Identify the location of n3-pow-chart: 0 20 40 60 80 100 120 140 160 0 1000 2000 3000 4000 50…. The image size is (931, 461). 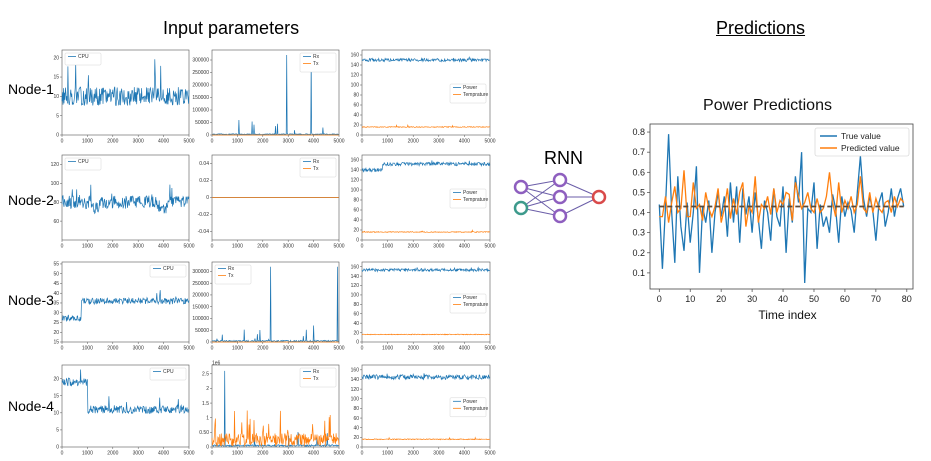
(418, 305).